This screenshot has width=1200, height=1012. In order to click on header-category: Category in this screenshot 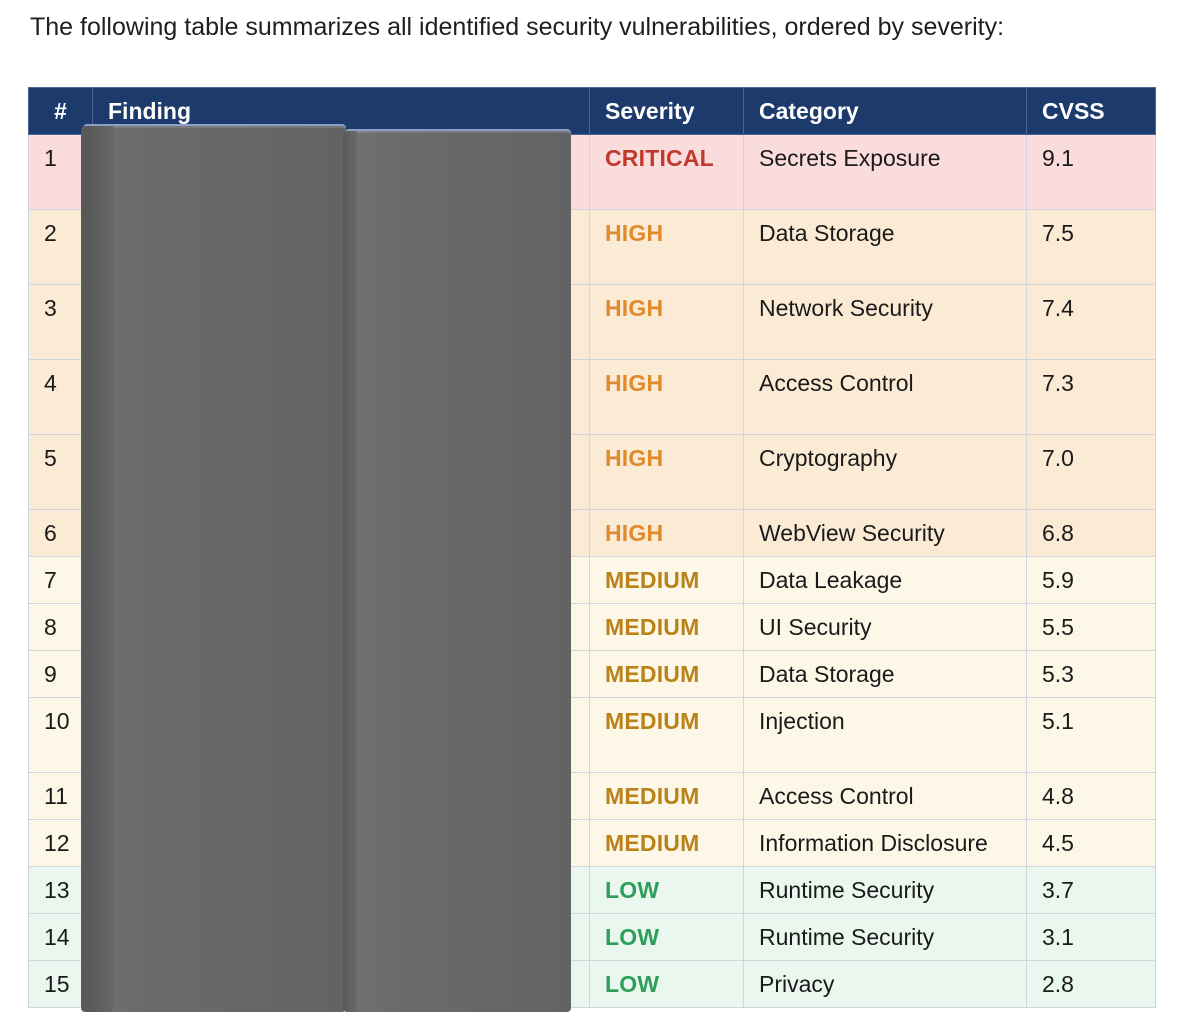, I will do `click(885, 111)`.